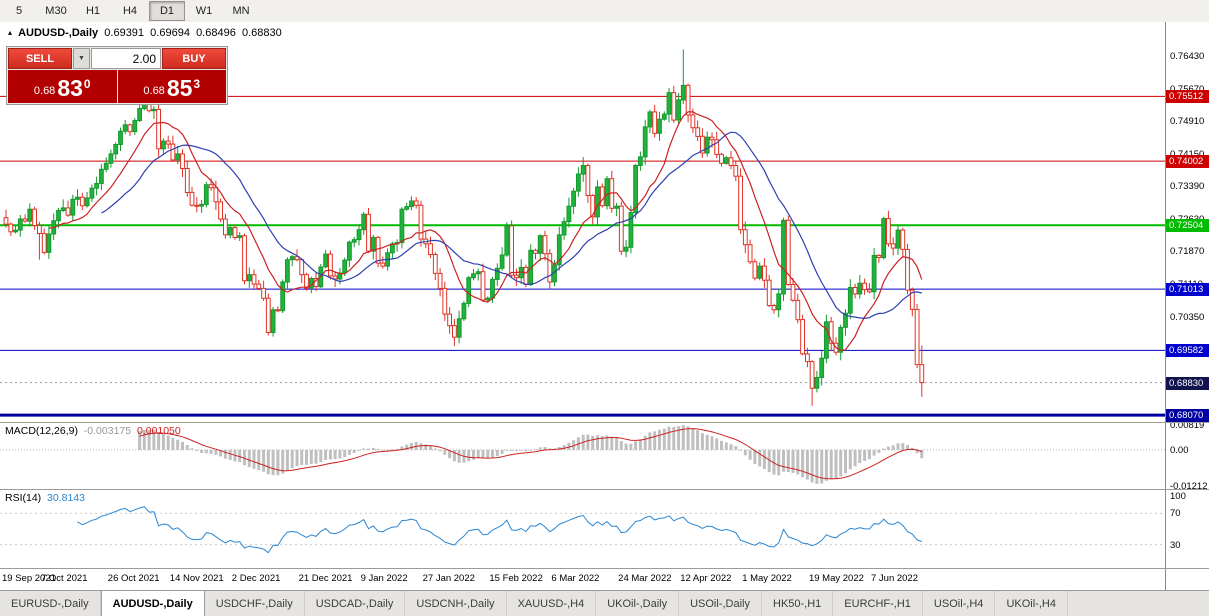 This screenshot has height=616, width=1209. I want to click on tf-button-w1: W1, so click(204, 11).